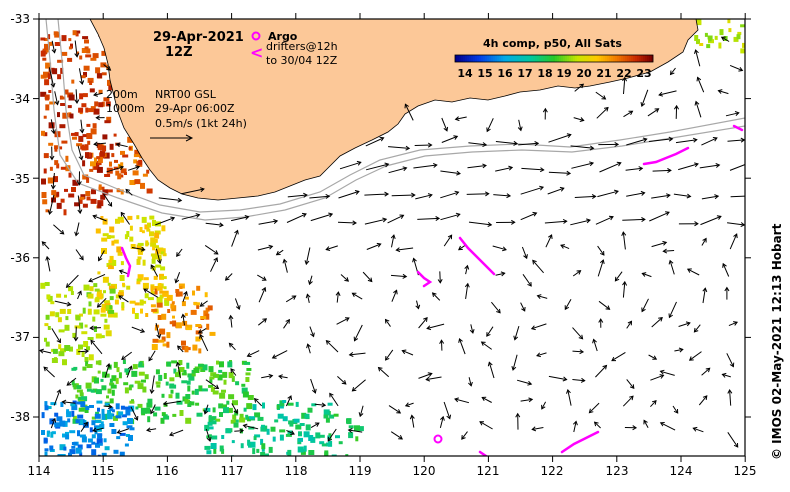 This screenshot has height=492, width=790. I want to click on y-tick-label: -38, so click(20, 417).